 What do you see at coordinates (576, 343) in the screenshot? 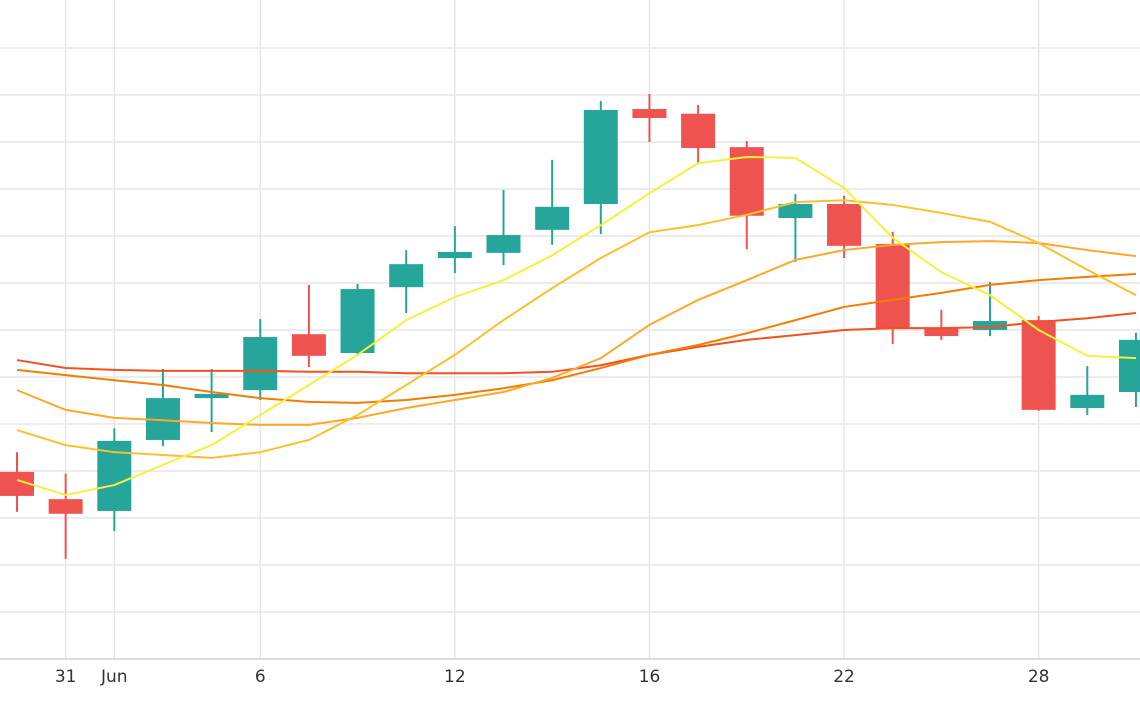
I see `moving-average-line` at bounding box center [576, 343].